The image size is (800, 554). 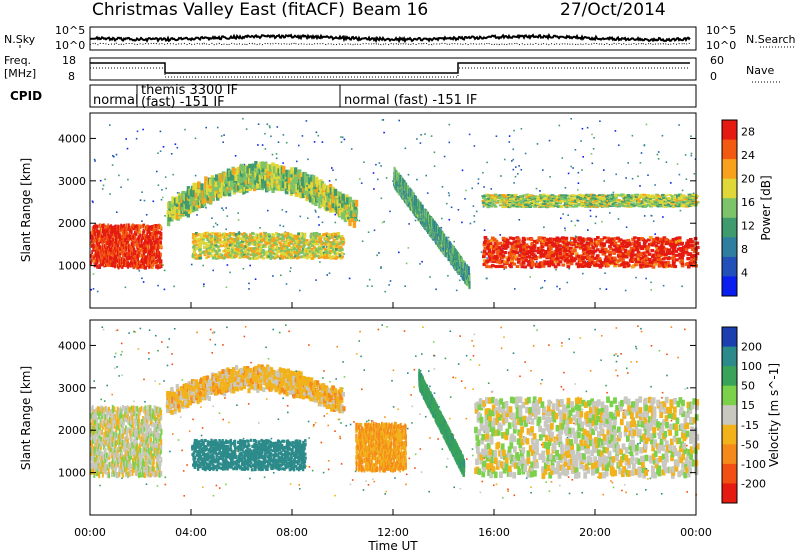 I want to click on freq-tick-bottom: 8, so click(x=71, y=76).